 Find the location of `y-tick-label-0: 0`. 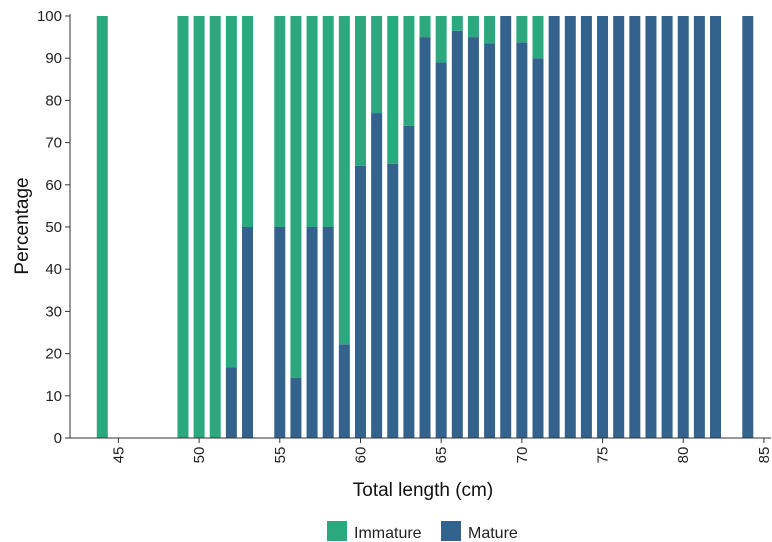

y-tick-label-0: 0 is located at coordinates (58, 438).